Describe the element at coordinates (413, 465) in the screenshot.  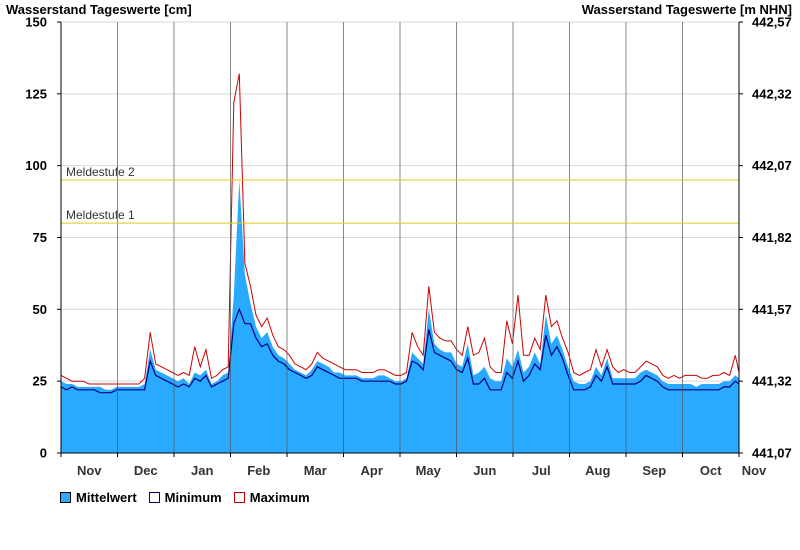
I see `x-axis-ticks: Nov Dec Jan Feb Mar Apr May Jun Jul Aug Sep Oct Nov` at that location.